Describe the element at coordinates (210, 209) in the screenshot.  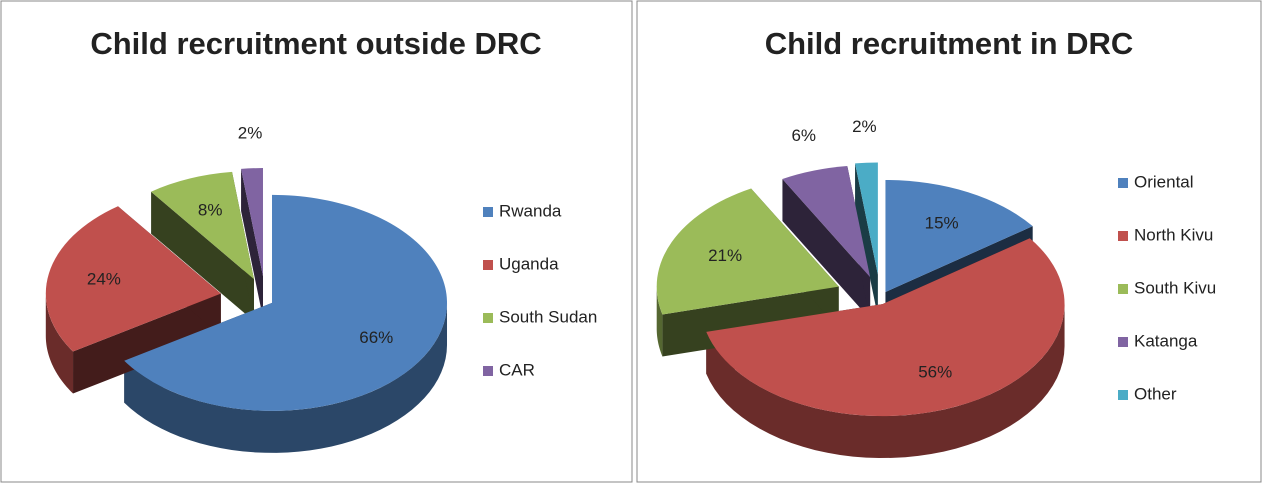
I see `data-label: 8%` at that location.